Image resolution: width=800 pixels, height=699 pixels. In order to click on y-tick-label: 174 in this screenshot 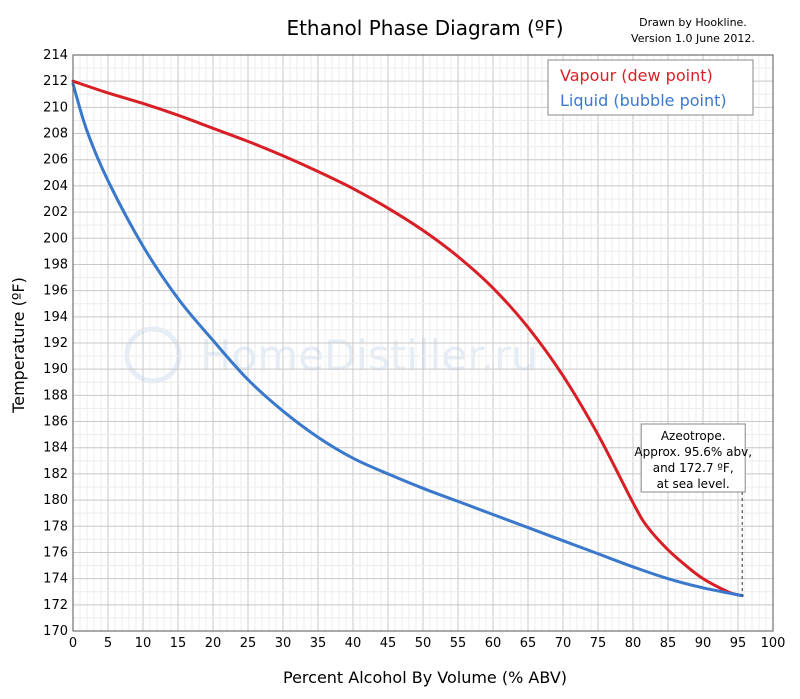, I will do `click(55, 579)`.